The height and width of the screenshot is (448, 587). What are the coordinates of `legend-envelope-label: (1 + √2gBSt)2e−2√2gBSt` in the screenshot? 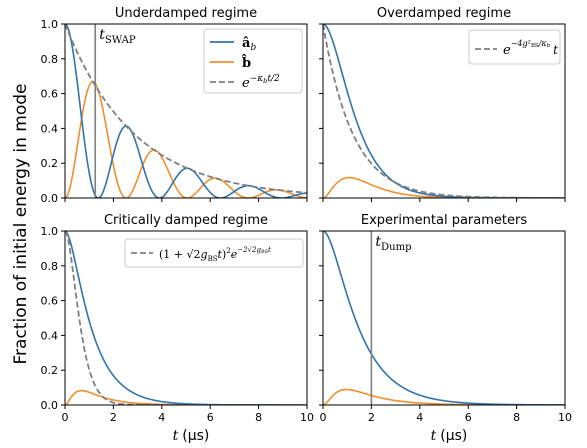 It's located at (215, 254).